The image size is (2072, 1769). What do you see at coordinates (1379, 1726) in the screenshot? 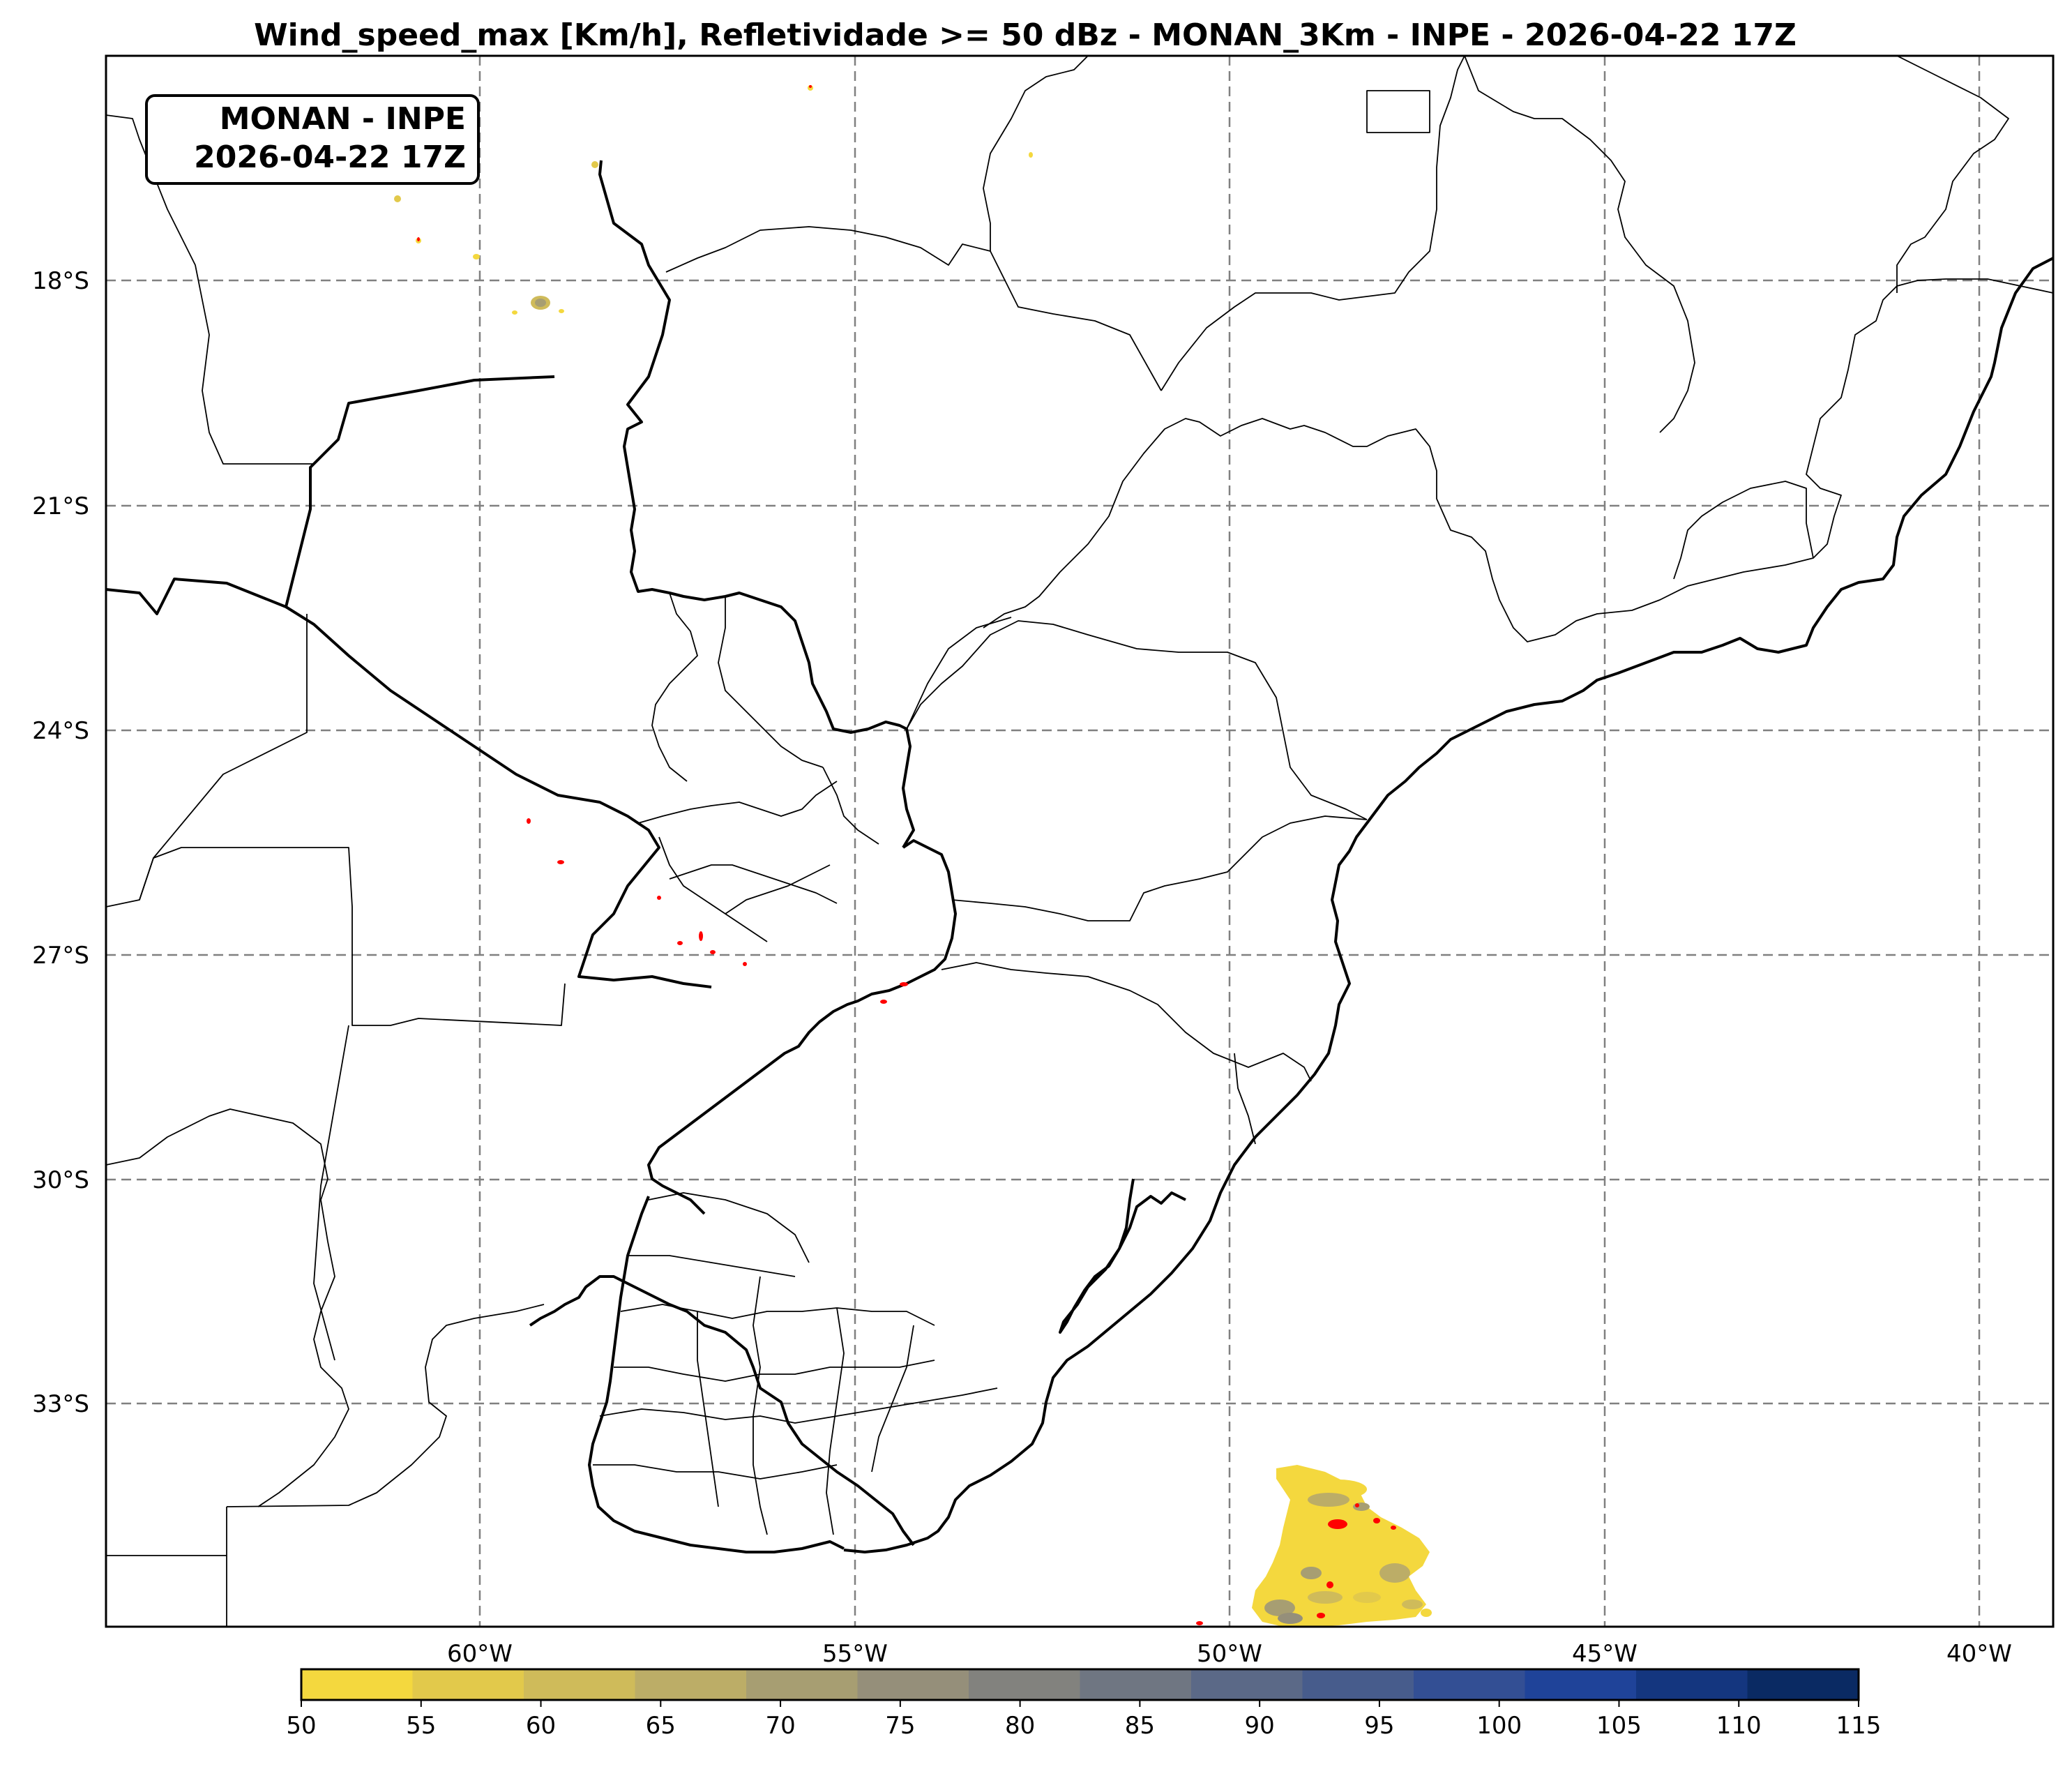
I see `colorbar-tick-label: 95` at bounding box center [1379, 1726].